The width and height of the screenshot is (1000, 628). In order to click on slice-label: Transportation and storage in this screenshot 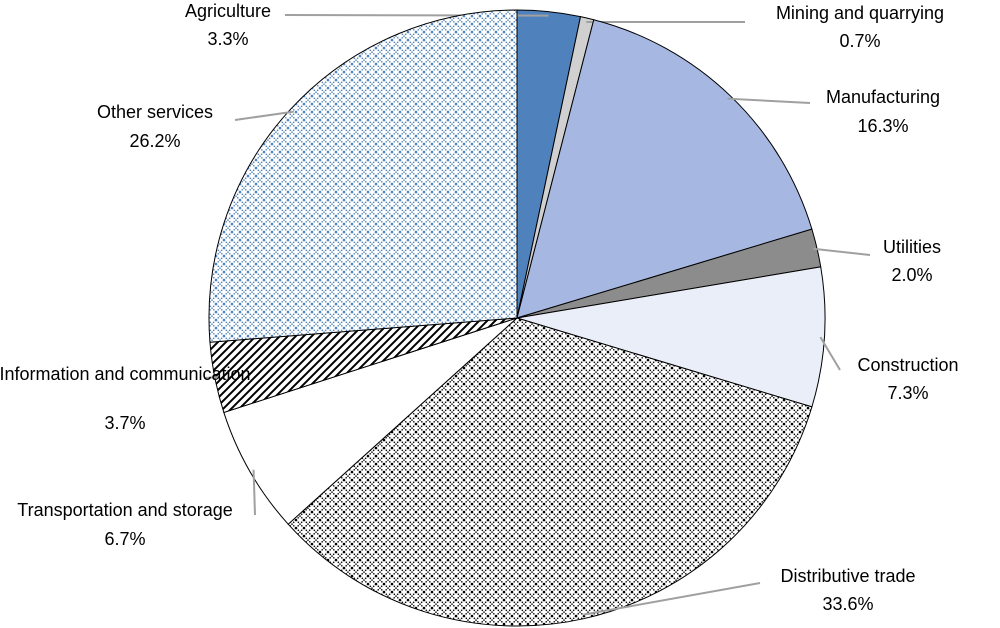, I will do `click(124, 510)`.